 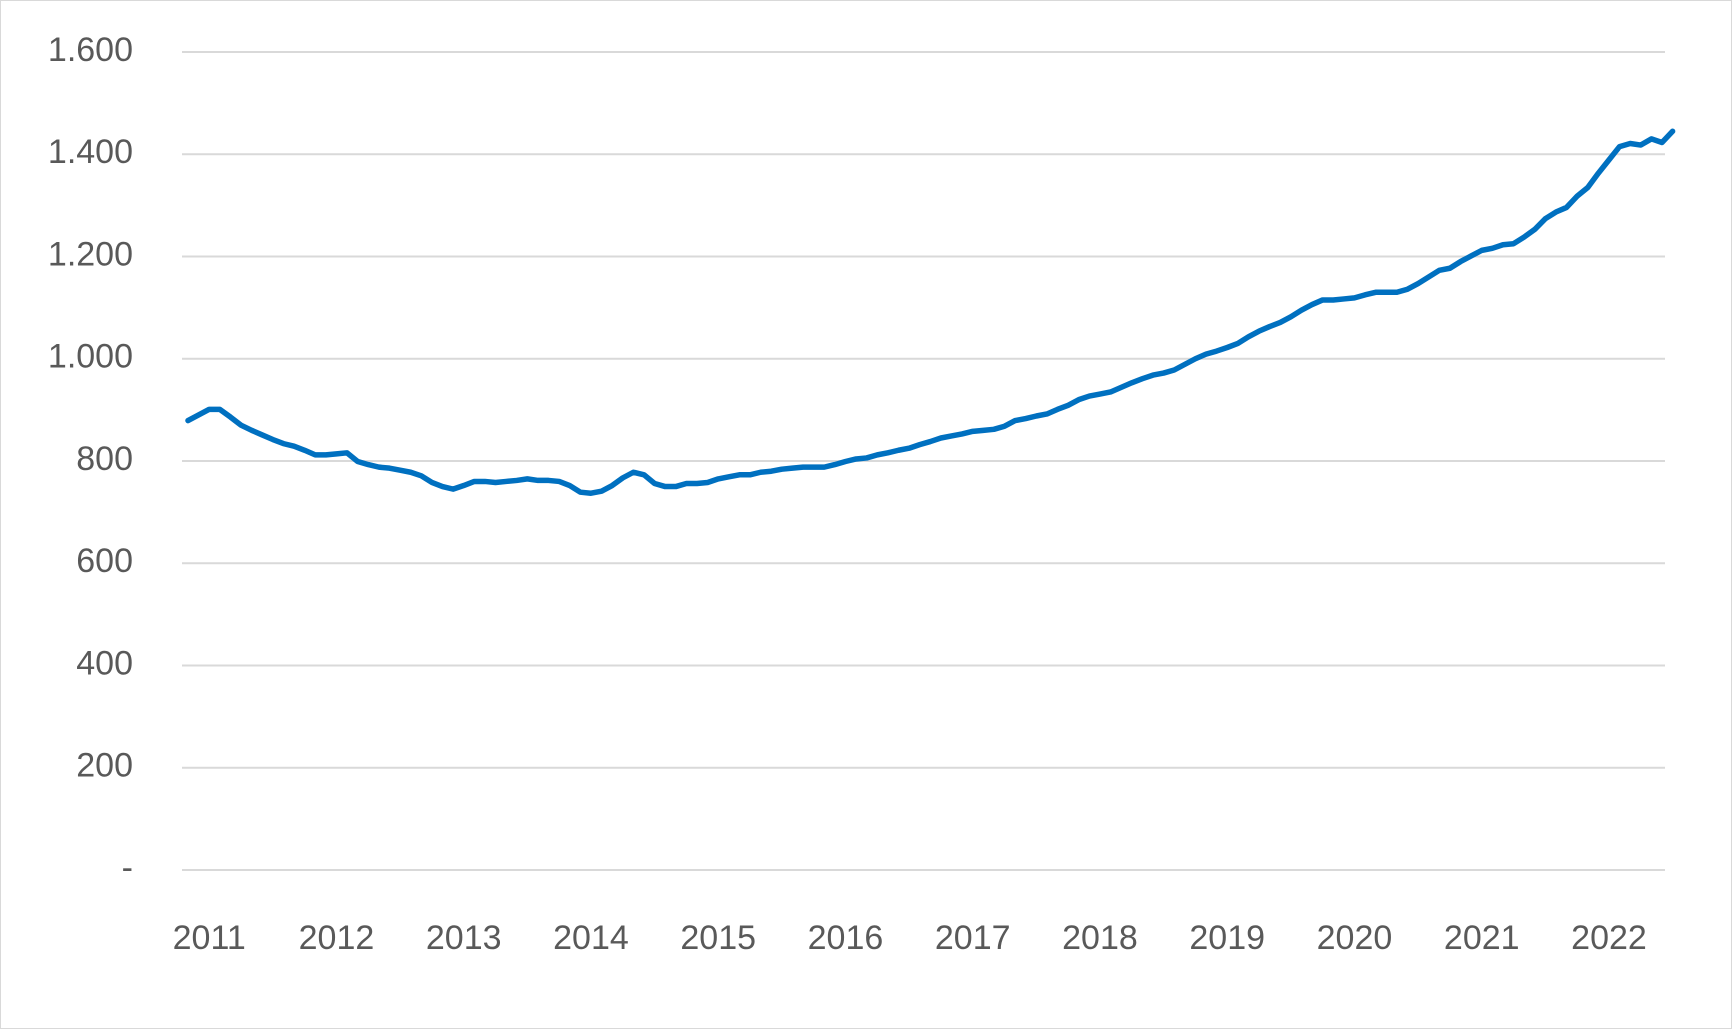 What do you see at coordinates (1227, 938) in the screenshot?
I see `x-tick-label: 2019` at bounding box center [1227, 938].